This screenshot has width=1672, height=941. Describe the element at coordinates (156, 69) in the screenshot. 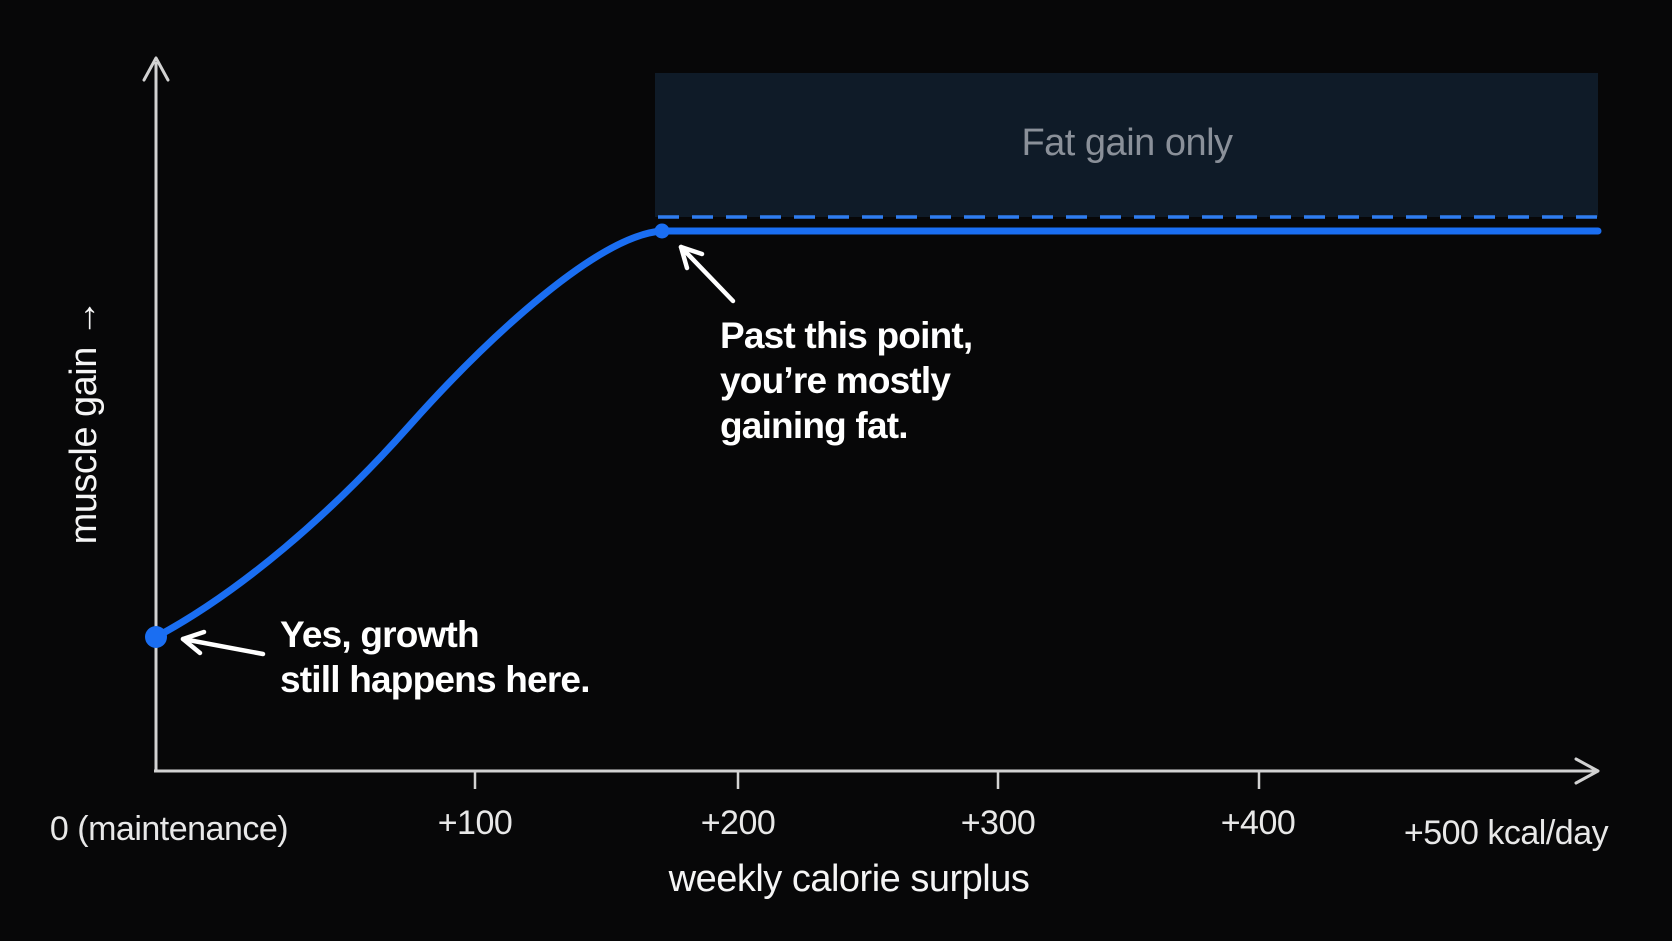

I see `y-axis-arrowhead-icon` at that location.